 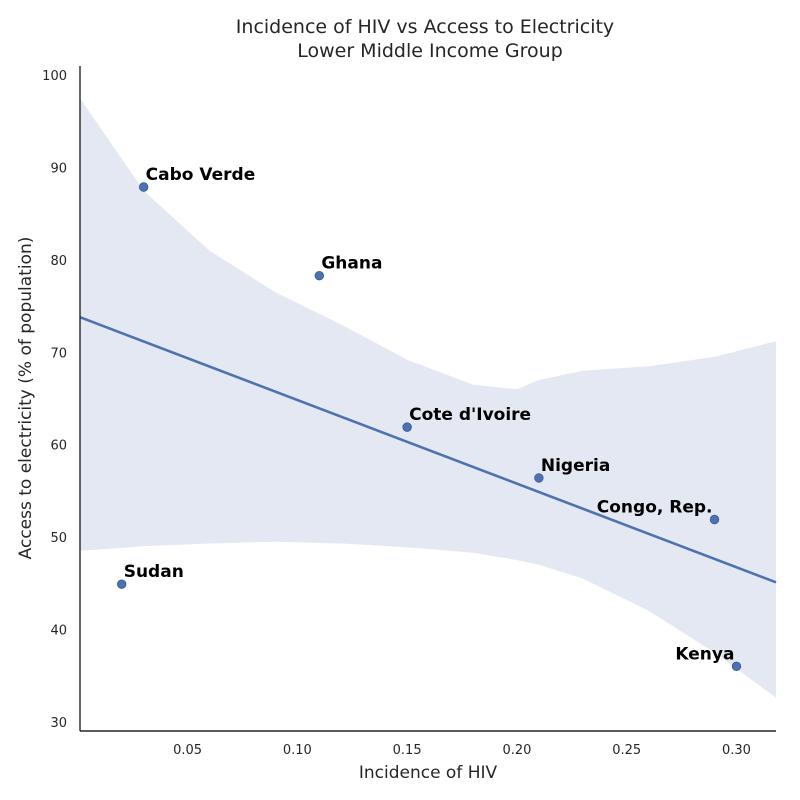 I want to click on y-tick-label: 60, so click(x=58, y=446).